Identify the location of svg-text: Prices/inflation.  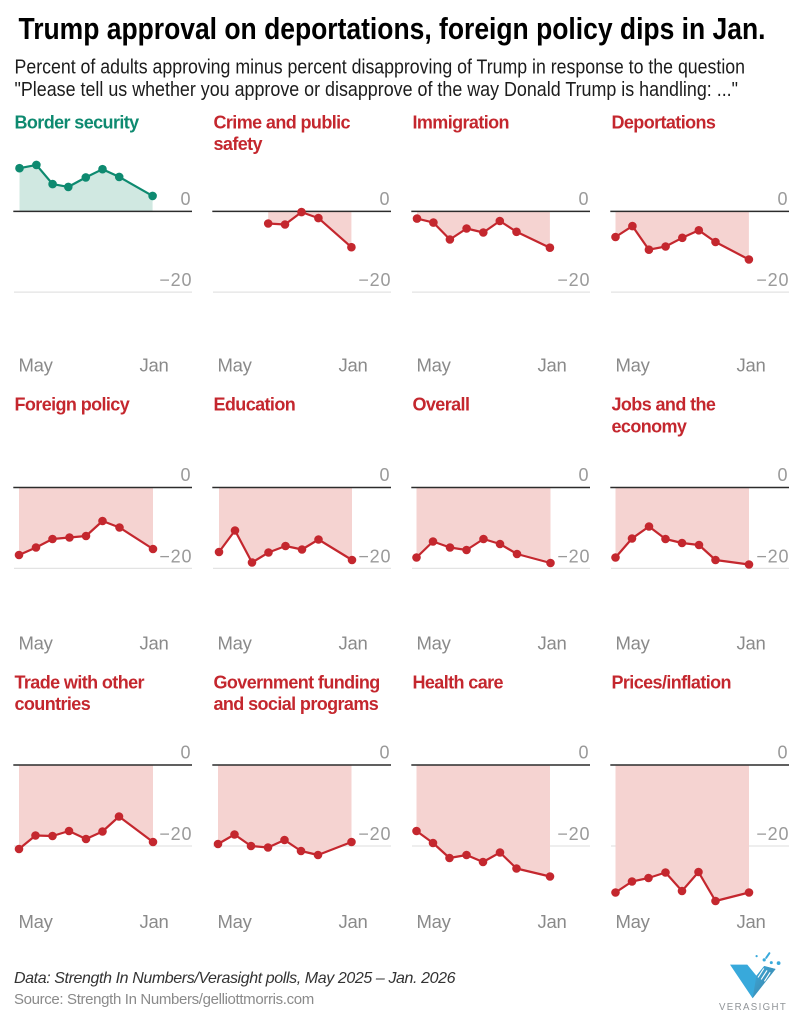
(671, 682).